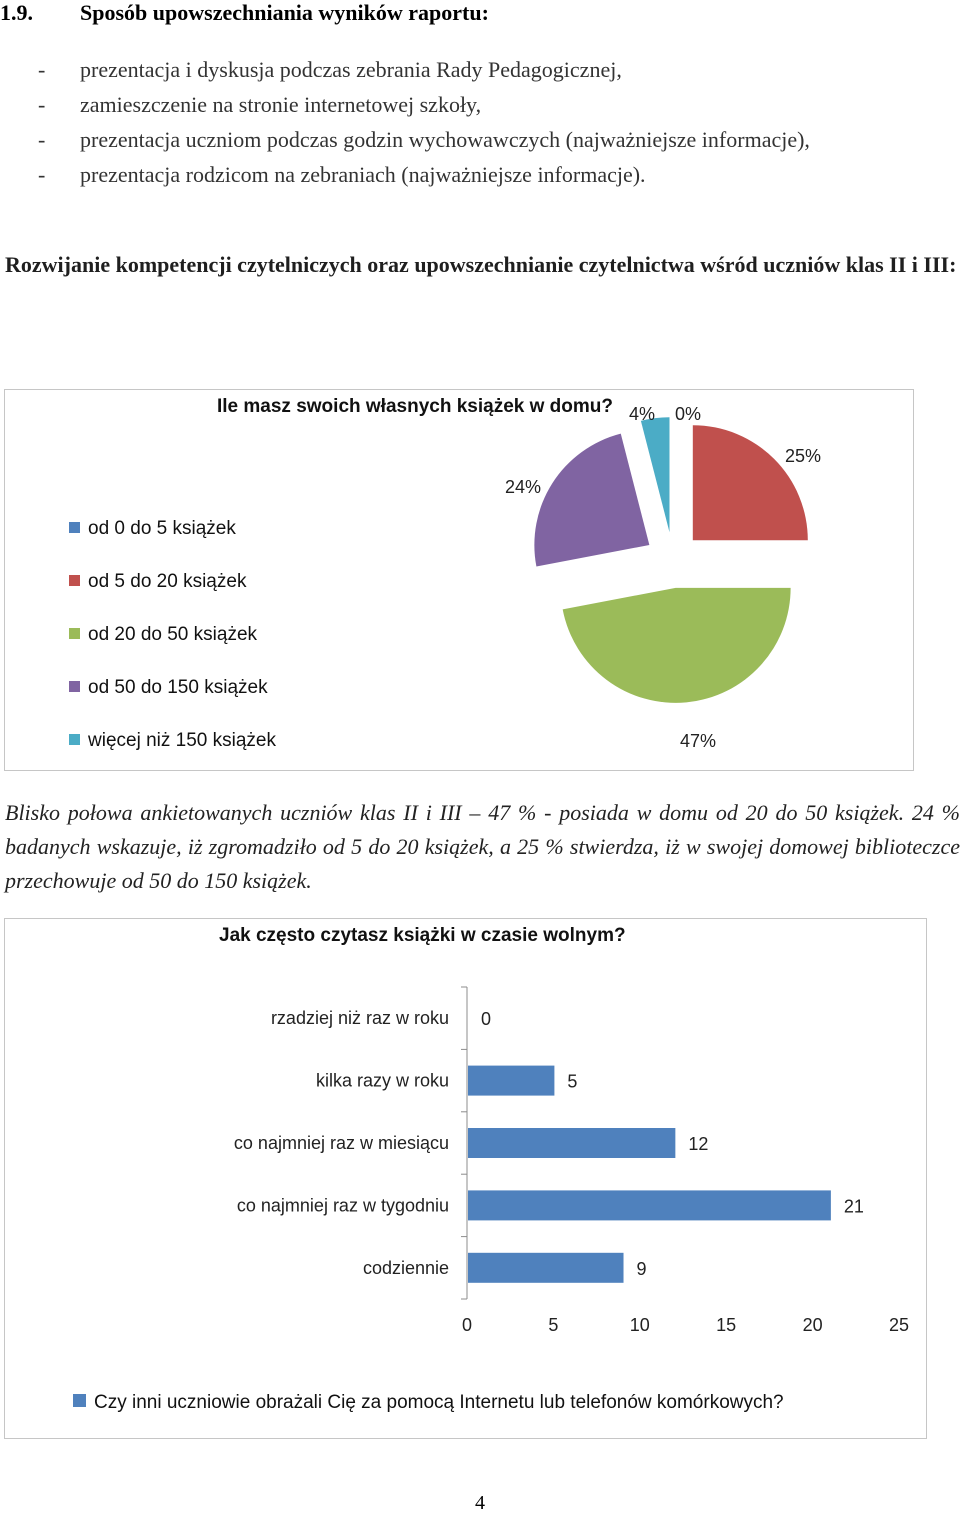  What do you see at coordinates (640, 1325) in the screenshot?
I see `x-tick-label: 10` at bounding box center [640, 1325].